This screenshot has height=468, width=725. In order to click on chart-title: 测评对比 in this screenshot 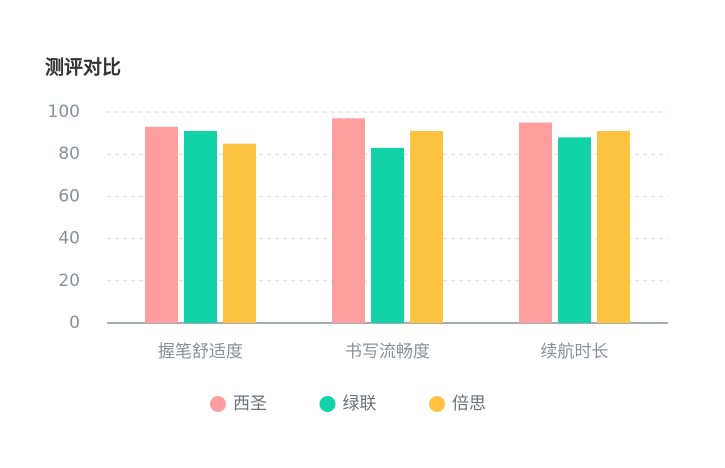, I will do `click(83, 67)`.